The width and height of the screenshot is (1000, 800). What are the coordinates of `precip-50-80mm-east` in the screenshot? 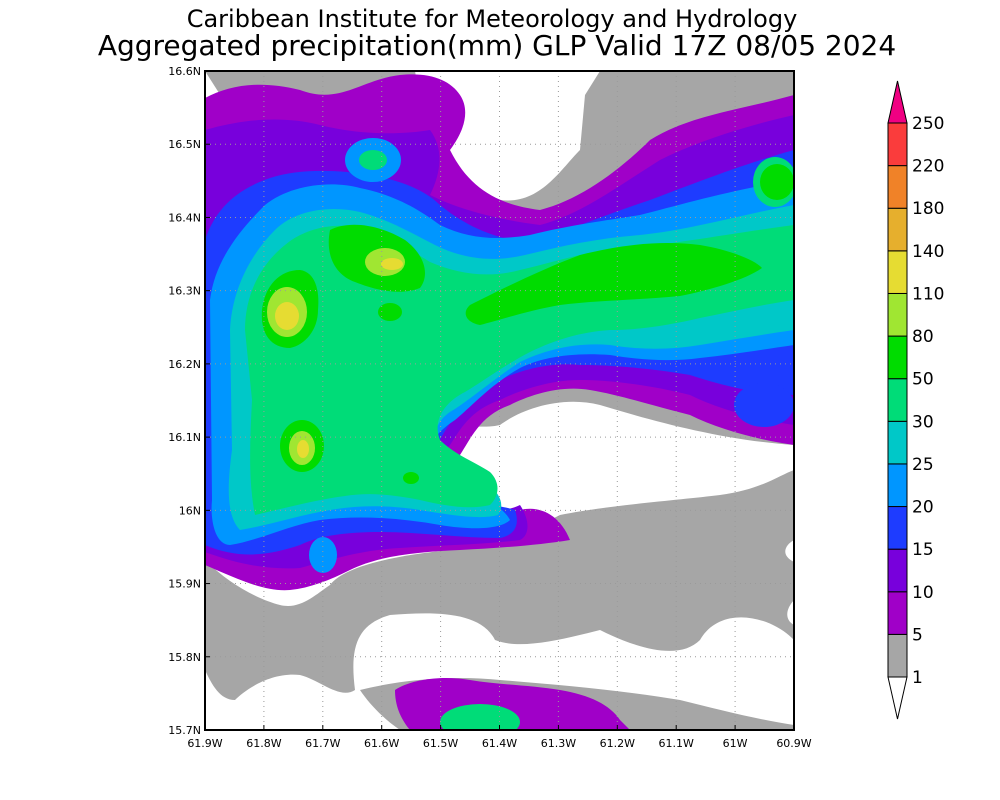 It's located at (613, 284).